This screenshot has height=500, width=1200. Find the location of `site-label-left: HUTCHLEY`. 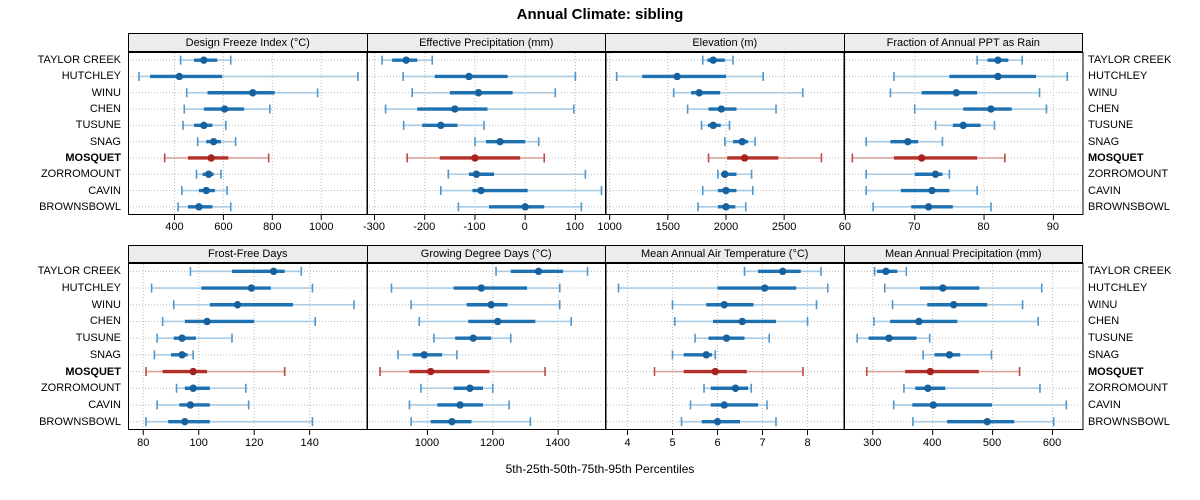

site-label-left: HUTCHLEY is located at coordinates (91, 76).